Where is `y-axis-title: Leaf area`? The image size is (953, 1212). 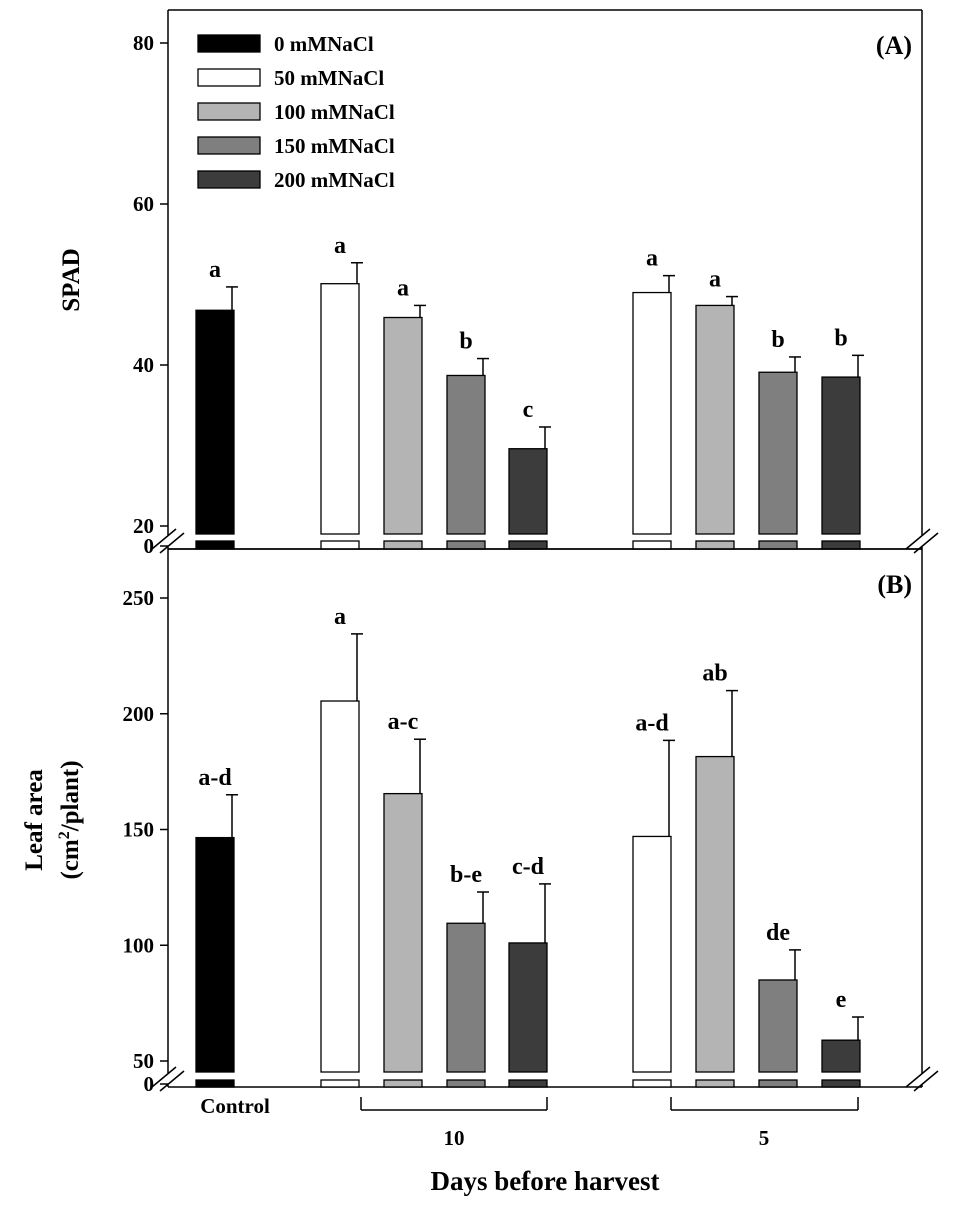 y-axis-title: Leaf area is located at coordinates (34, 820).